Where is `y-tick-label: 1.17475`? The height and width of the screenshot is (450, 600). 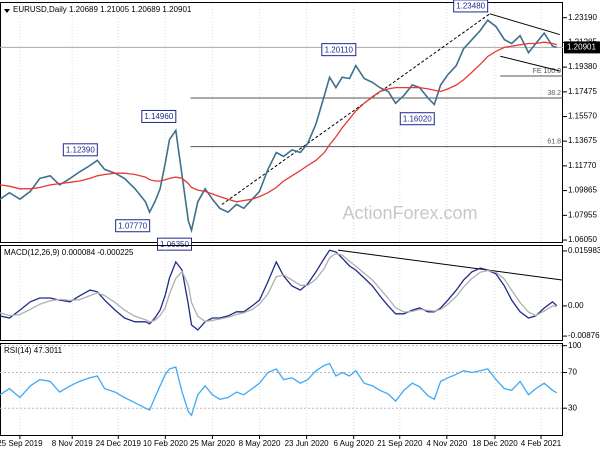
y-tick-label: 1.17475 is located at coordinates (582, 91).